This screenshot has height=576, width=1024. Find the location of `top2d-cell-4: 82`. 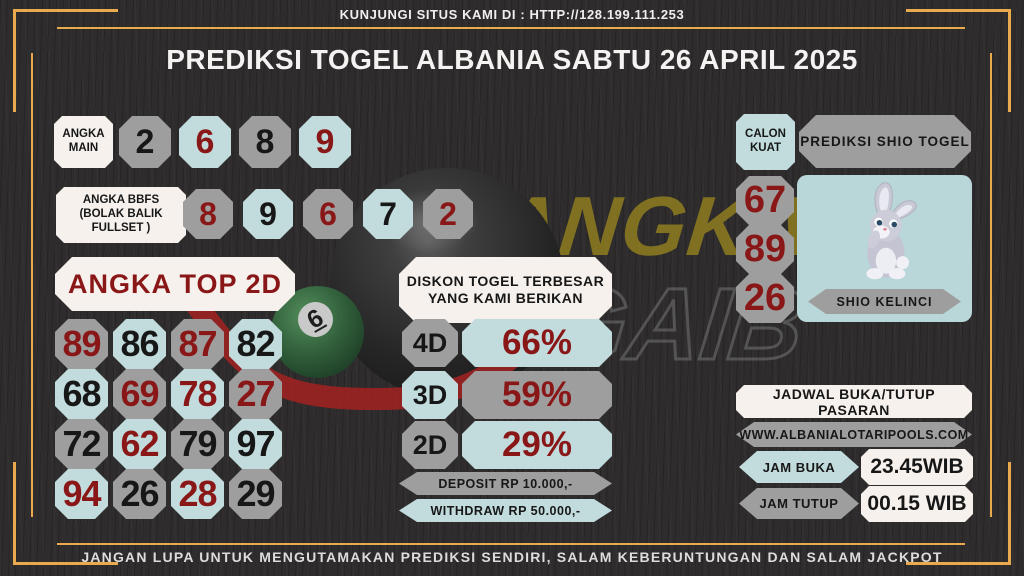

top2d-cell-4: 82 is located at coordinates (255, 344).